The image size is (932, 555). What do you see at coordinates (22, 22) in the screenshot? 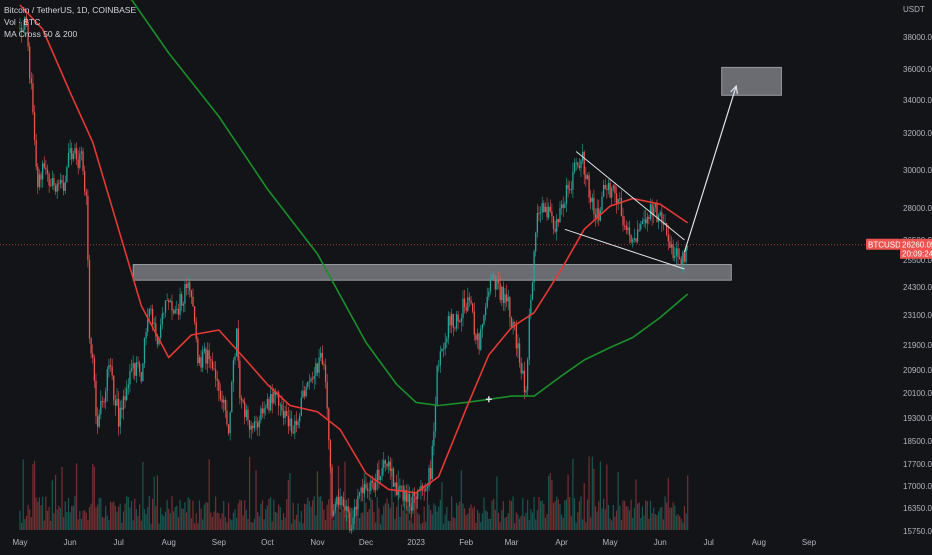
I see `volume-label: Vol · BTC` at bounding box center [22, 22].